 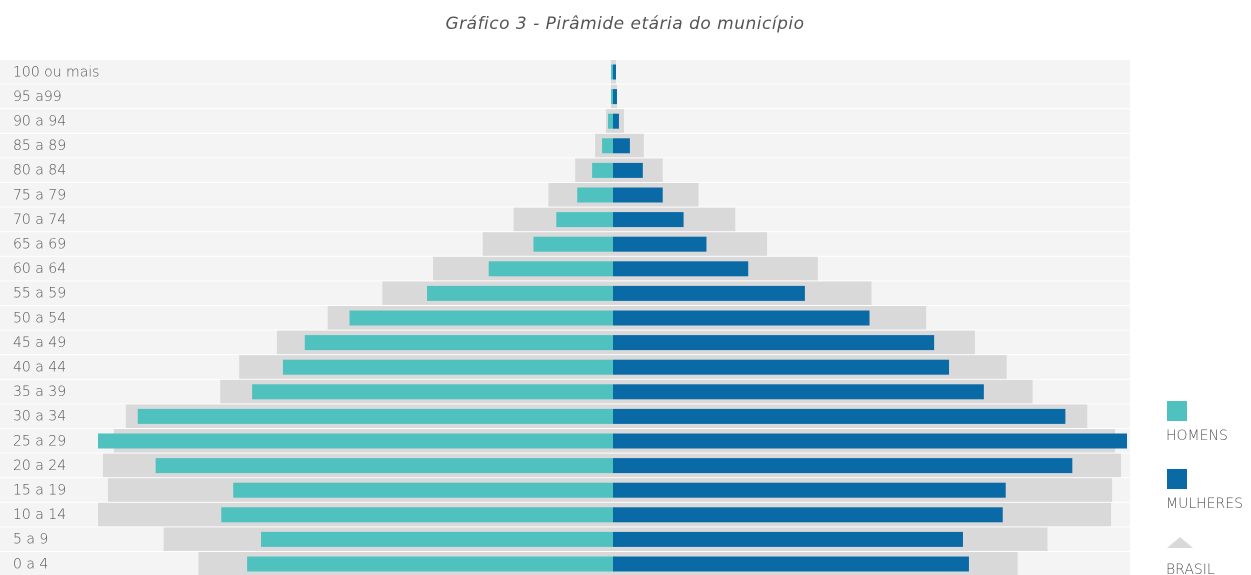 What do you see at coordinates (39, 368) in the screenshot?
I see `y-tick-label: 40 a 44` at bounding box center [39, 368].